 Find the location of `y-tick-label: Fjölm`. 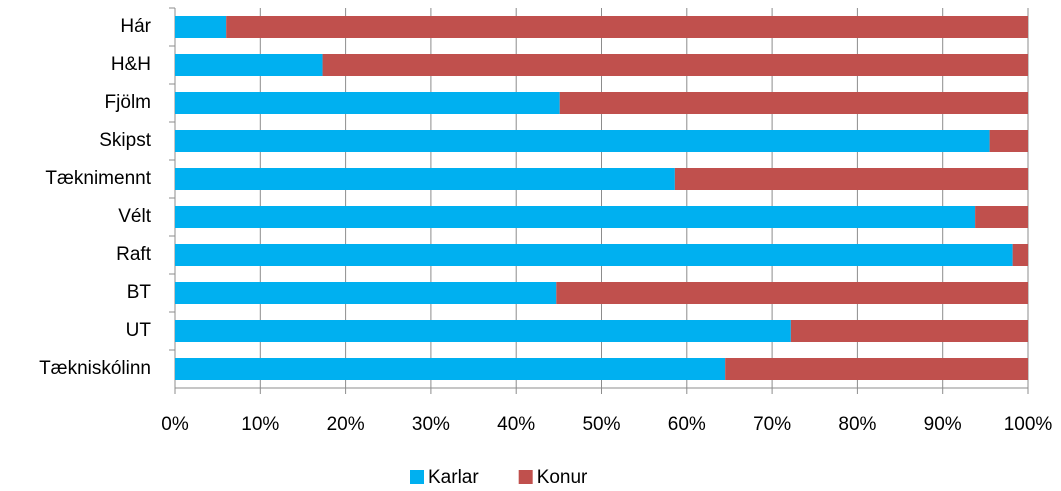

y-tick-label: Fjölm is located at coordinates (128, 102).